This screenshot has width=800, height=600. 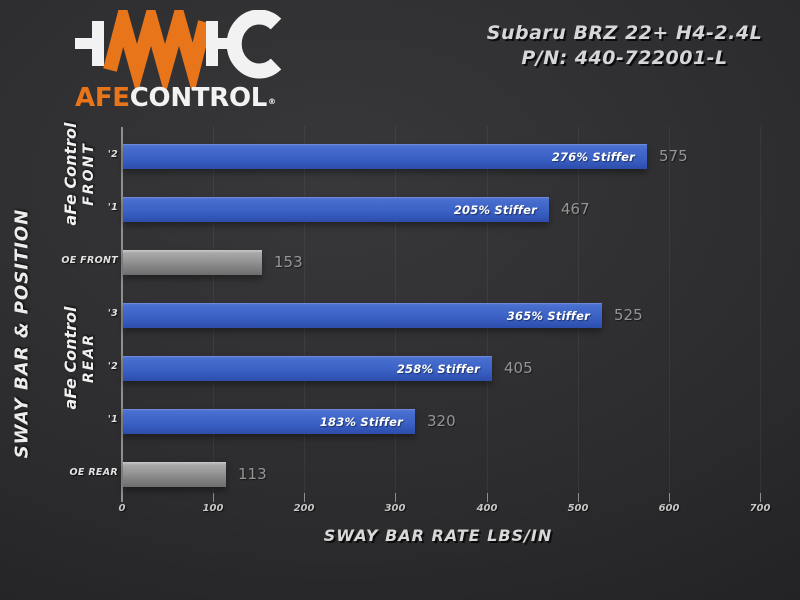 What do you see at coordinates (578, 508) in the screenshot?
I see `x-tick-label-500: 500` at bounding box center [578, 508].